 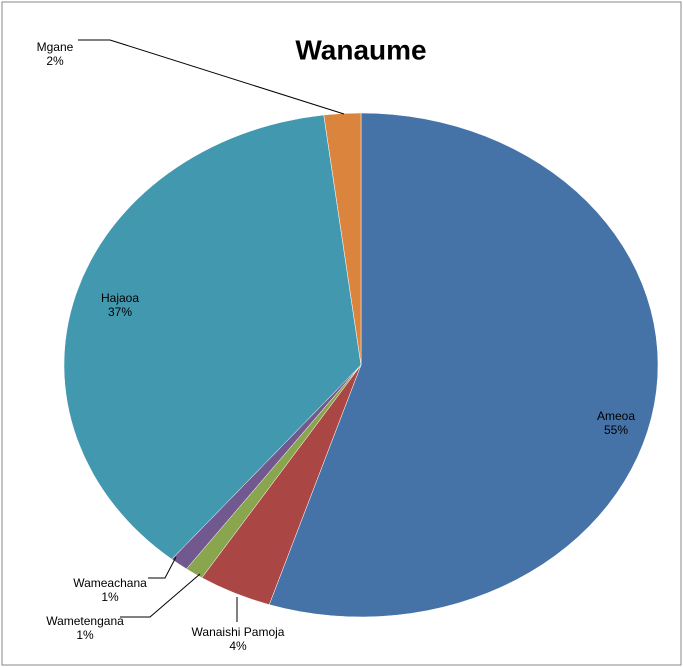 I want to click on slice-label: Ameoa, so click(x=616, y=416).